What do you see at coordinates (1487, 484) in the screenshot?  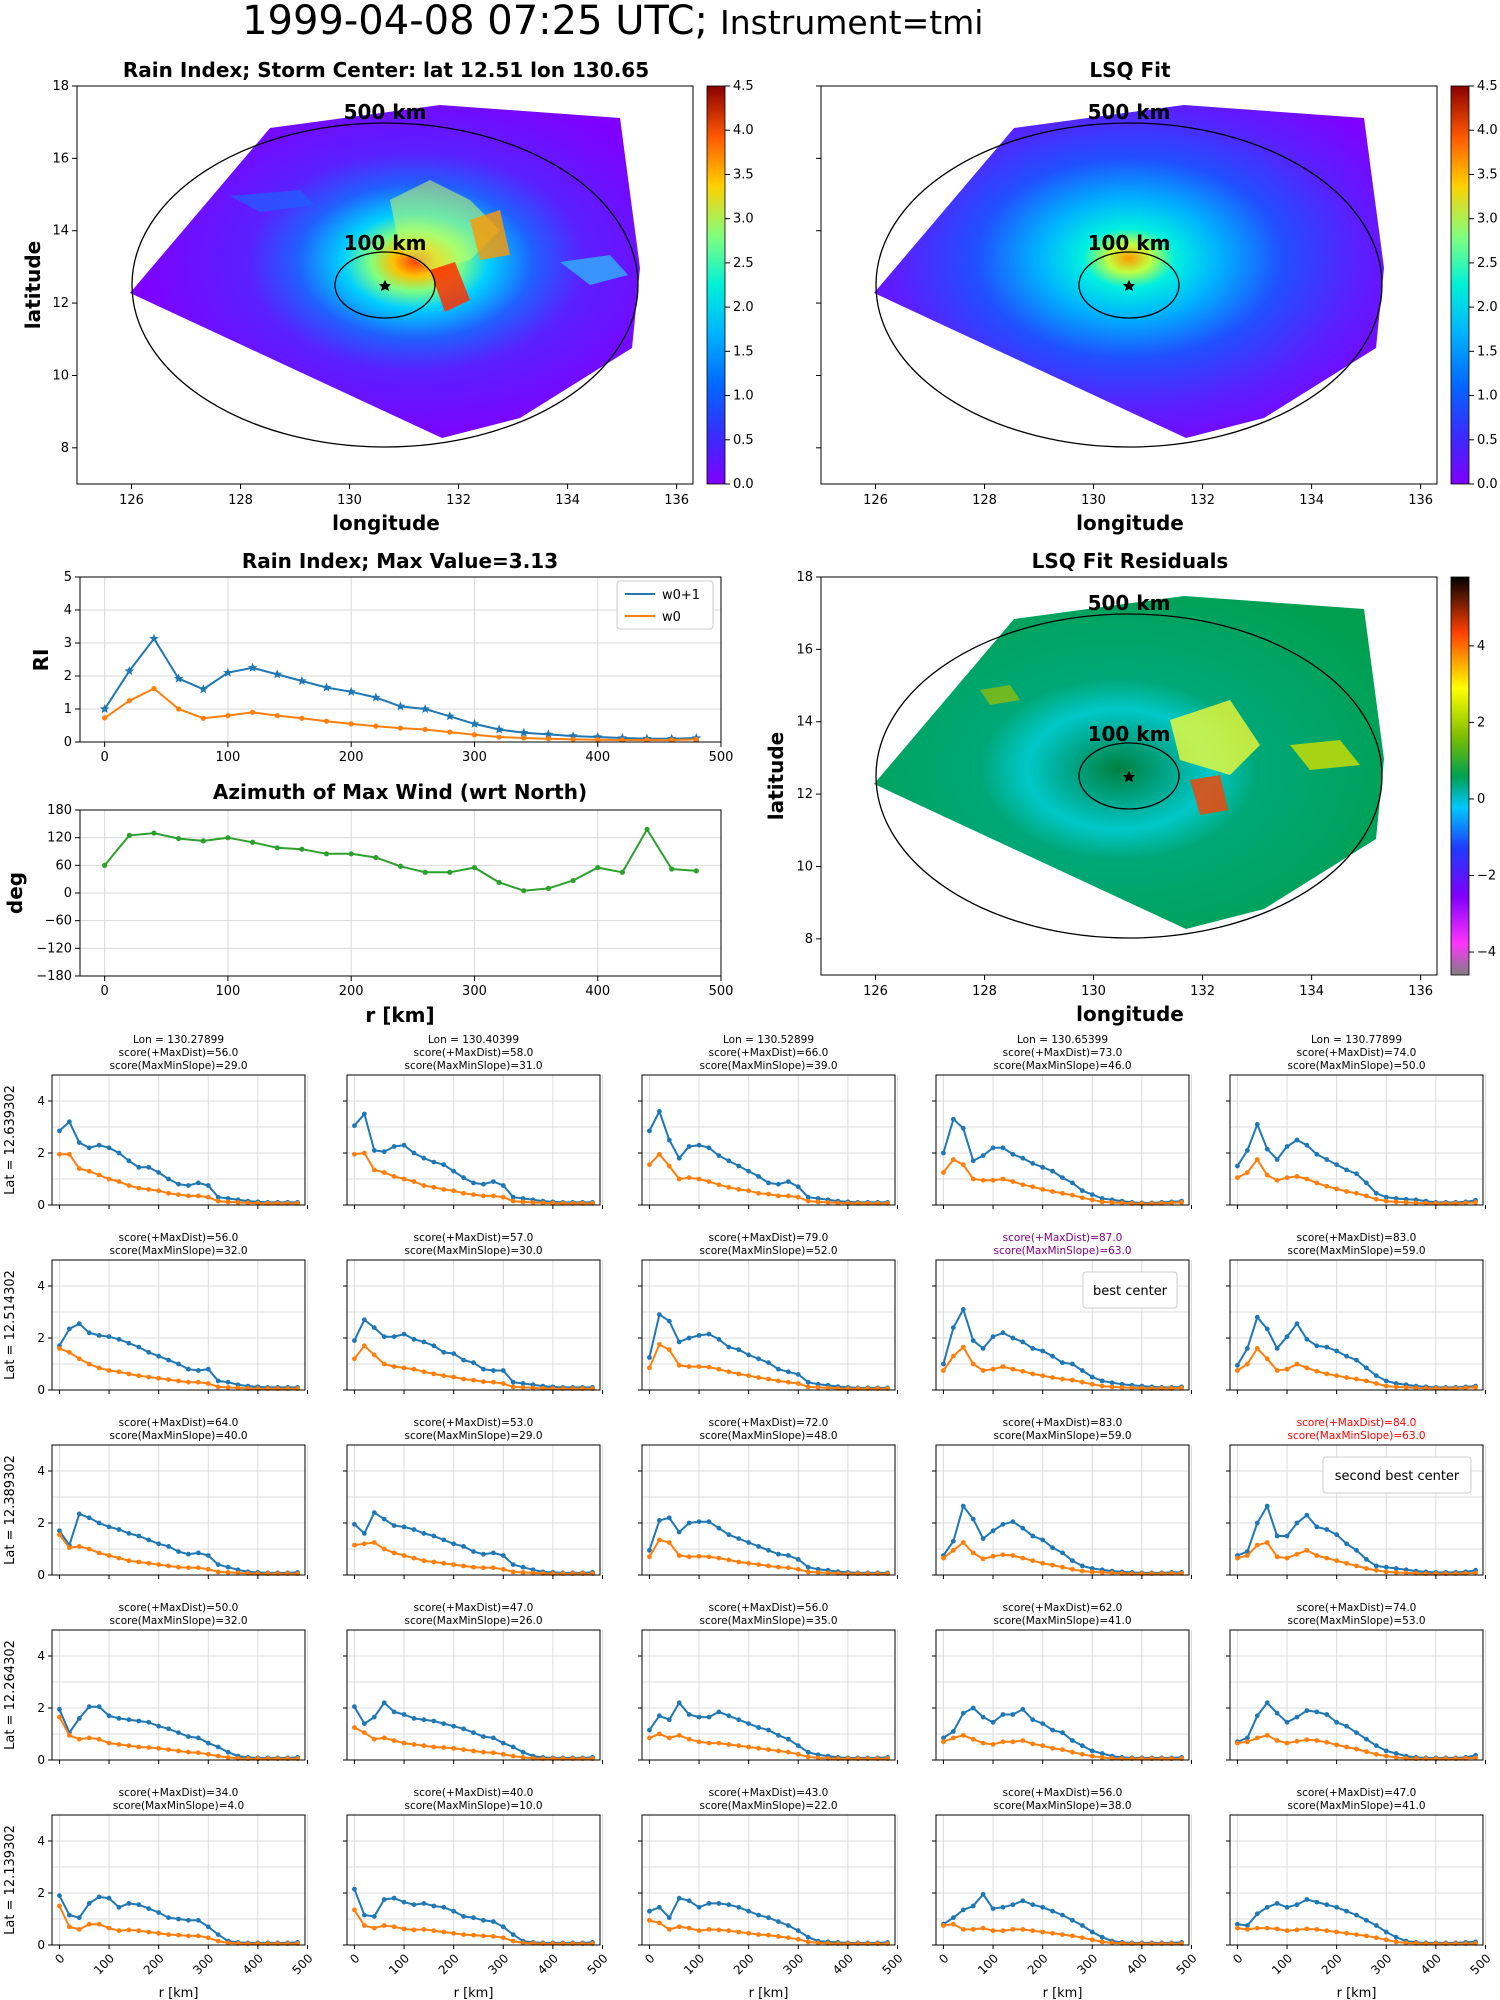 I see `colorbar-tick-label: 0.0` at bounding box center [1487, 484].